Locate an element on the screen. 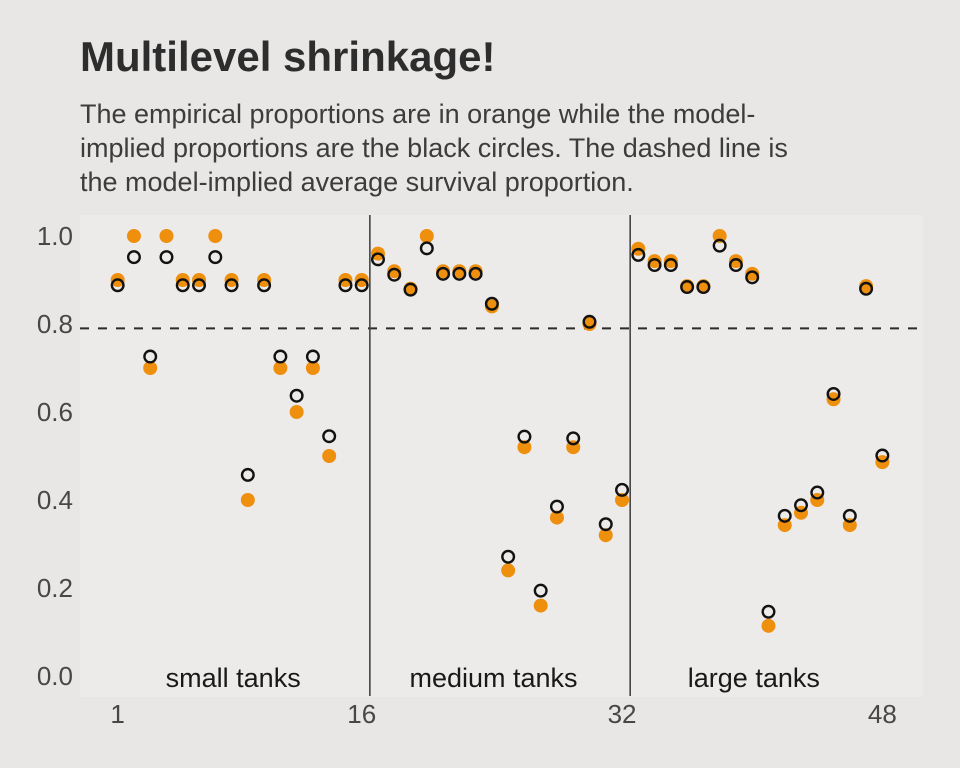 The height and width of the screenshot is (768, 960). section-label: large tanks is located at coordinates (754, 678).